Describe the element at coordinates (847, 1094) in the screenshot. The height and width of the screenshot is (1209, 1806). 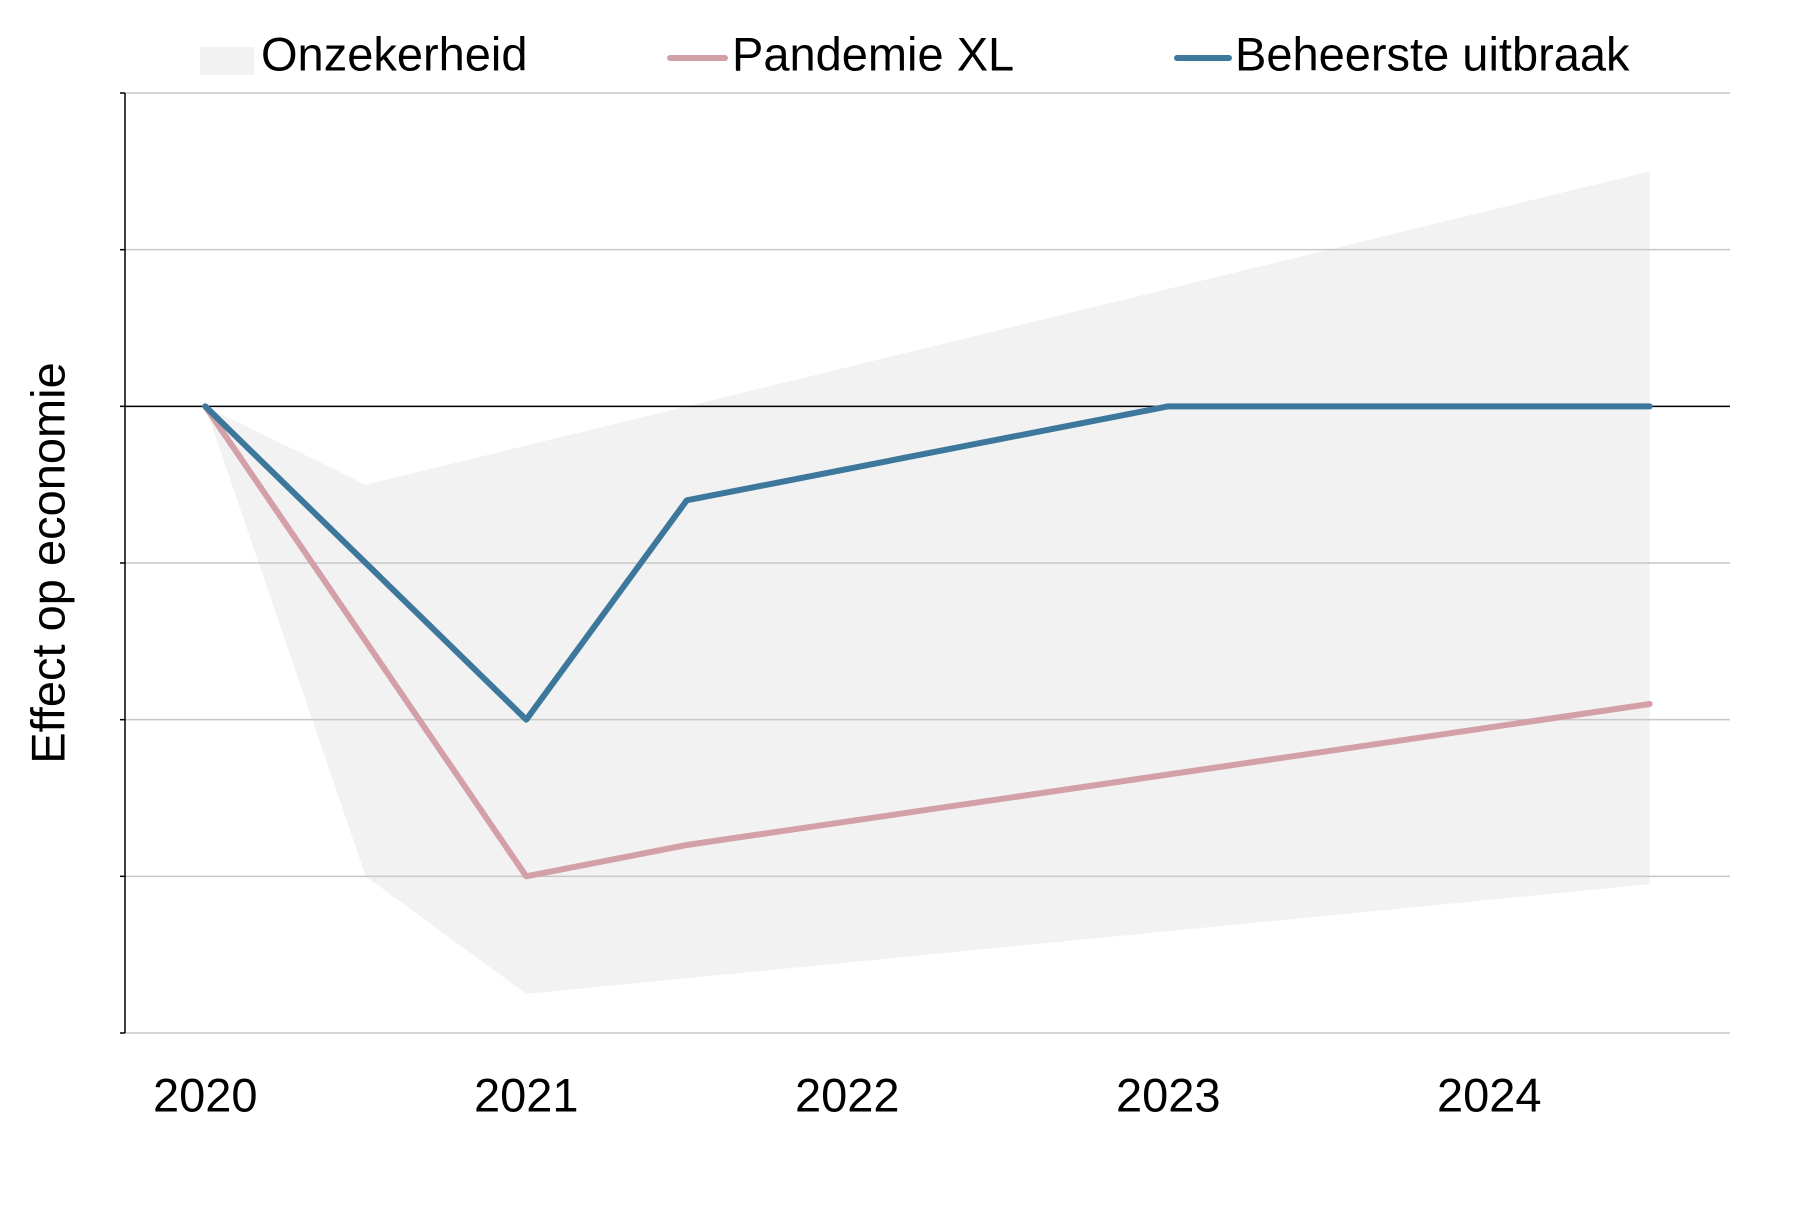
I see `x-tick-label: 2022` at that location.